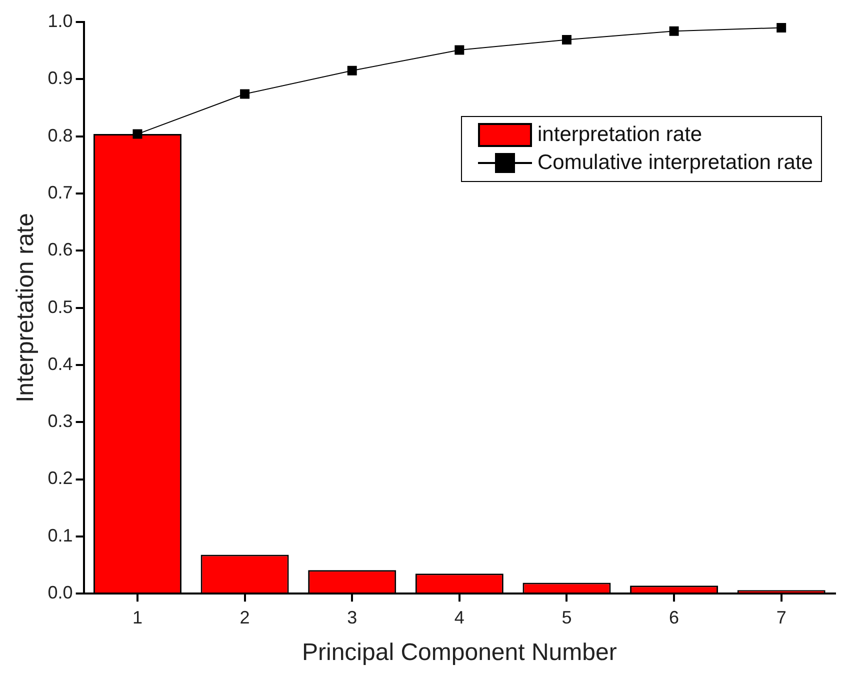  Describe the element at coordinates (459, 617) in the screenshot. I see `x-tick-label: 4` at that location.